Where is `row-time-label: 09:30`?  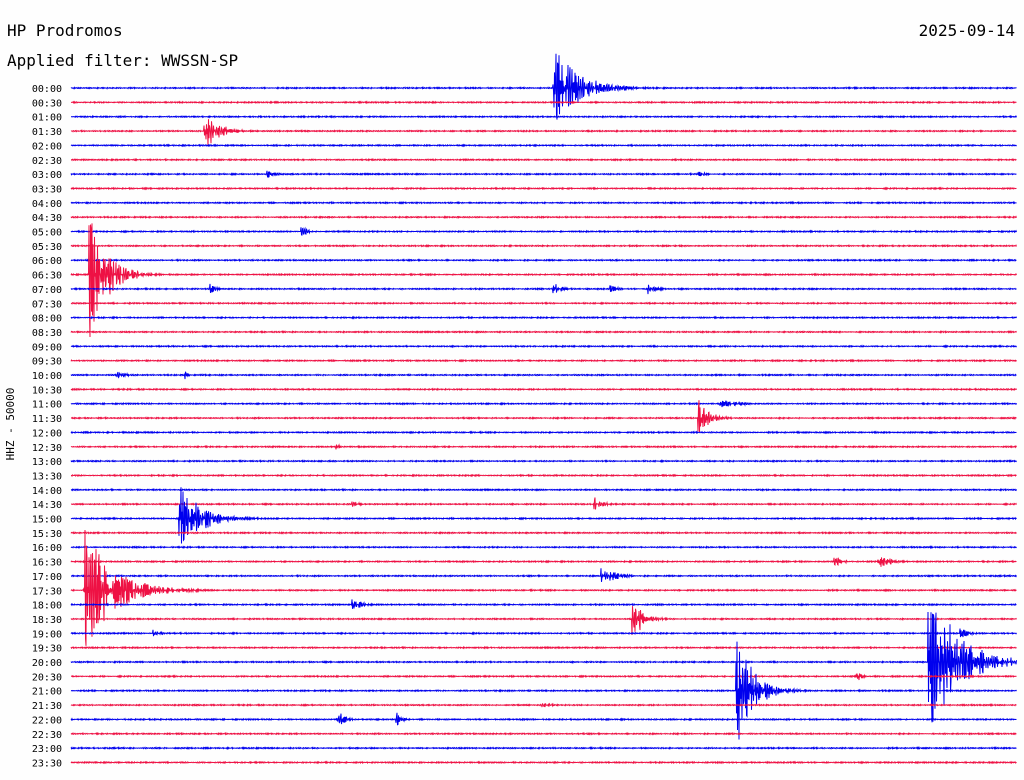 row-time-label: 09:30 is located at coordinates (47, 362).